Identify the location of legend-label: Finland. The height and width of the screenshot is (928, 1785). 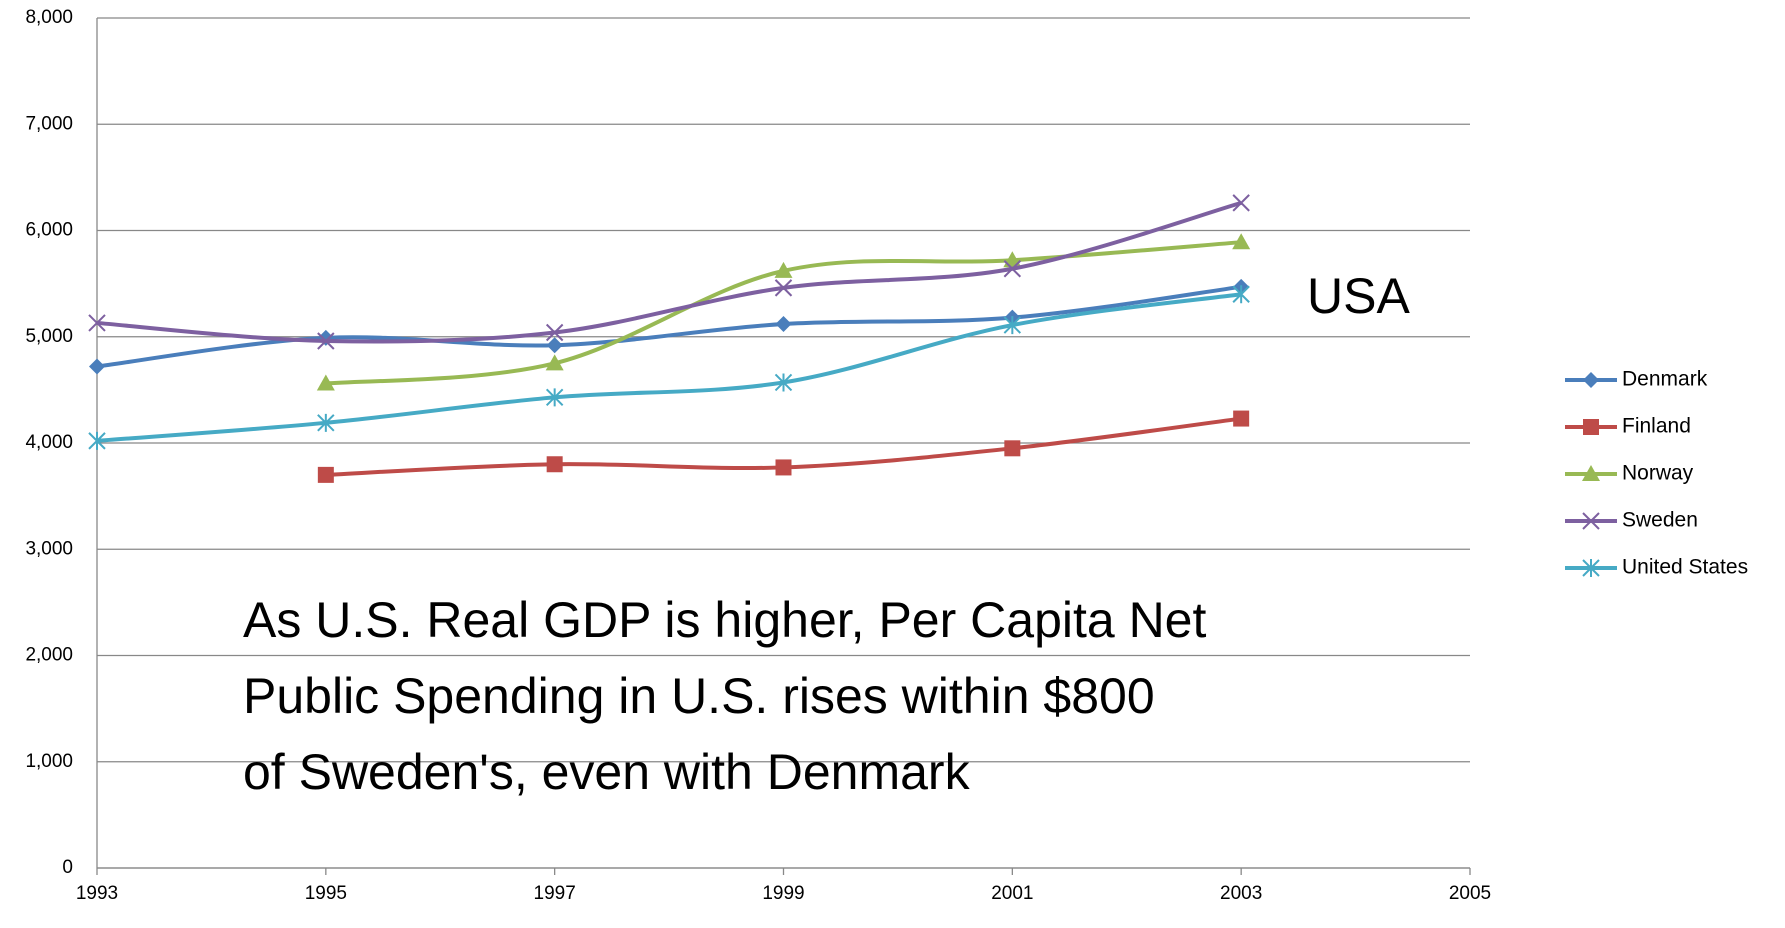
(1656, 426).